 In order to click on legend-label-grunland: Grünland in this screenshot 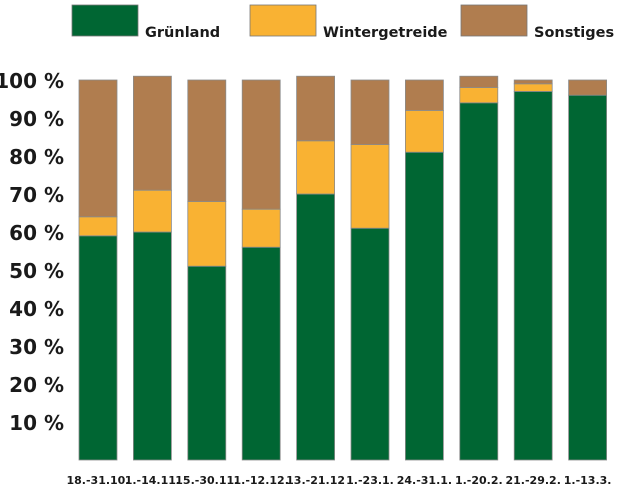, I will do `click(182, 33)`.